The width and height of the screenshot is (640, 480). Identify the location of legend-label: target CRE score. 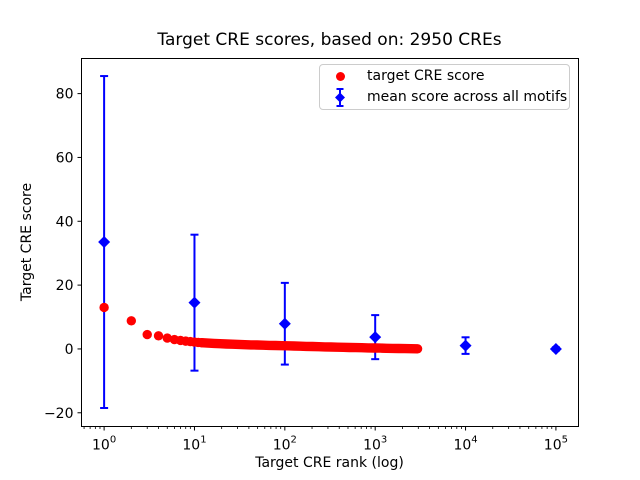
(426, 76).